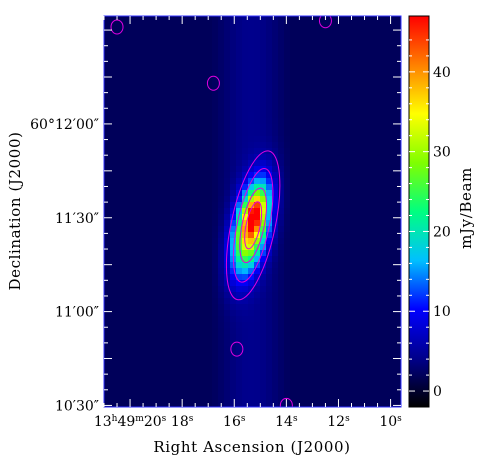 This screenshot has width=478, height=462. What do you see at coordinates (429, 211) in the screenshot?
I see `colorbar: 0 10 20 30 40` at bounding box center [429, 211].